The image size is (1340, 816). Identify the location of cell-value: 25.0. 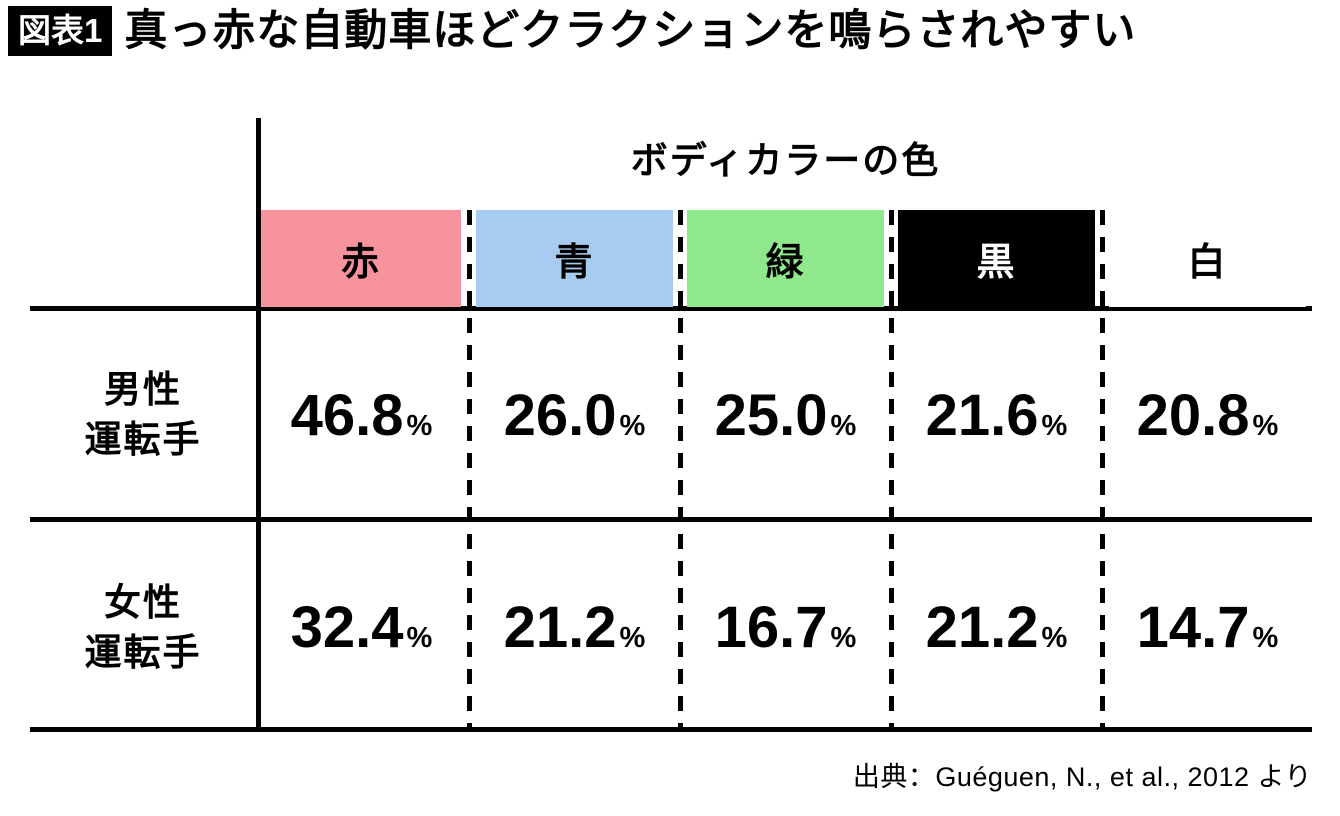
(771, 415).